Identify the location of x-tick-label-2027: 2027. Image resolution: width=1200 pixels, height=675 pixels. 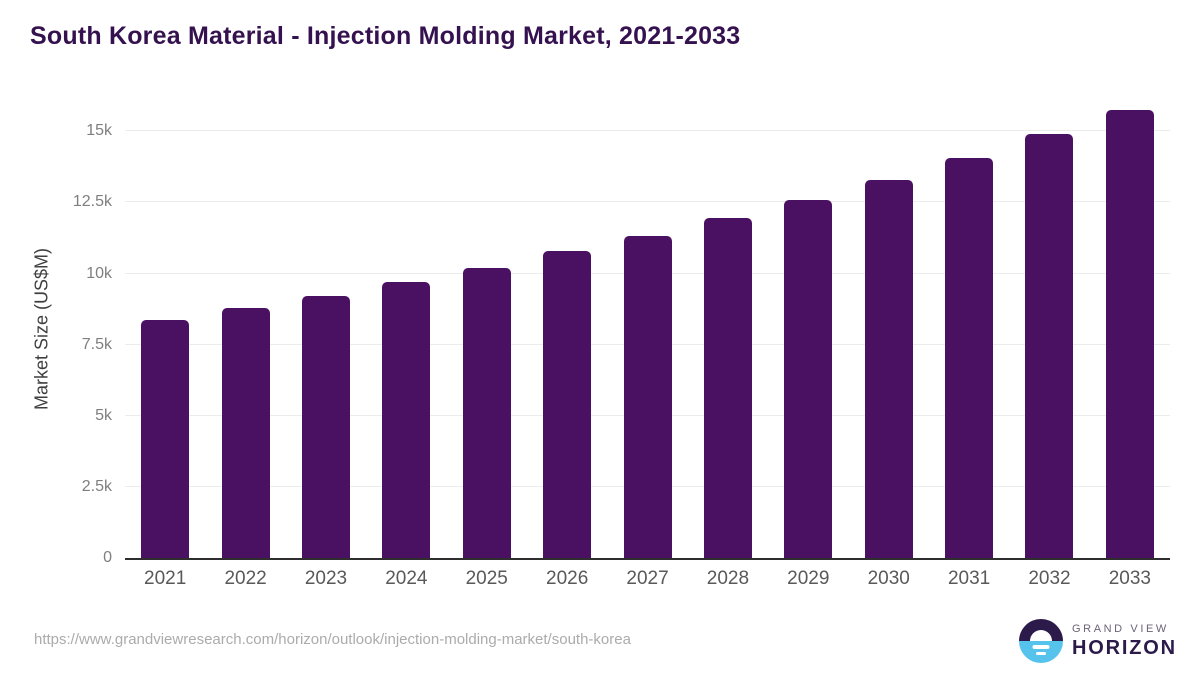
(647, 578).